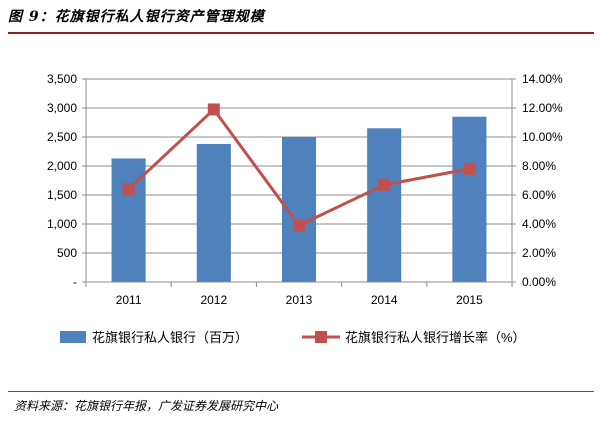 This screenshot has width=602, height=421. Describe the element at coordinates (62, 166) in the screenshot. I see `left-axis-tick-label: 2,000` at that location.